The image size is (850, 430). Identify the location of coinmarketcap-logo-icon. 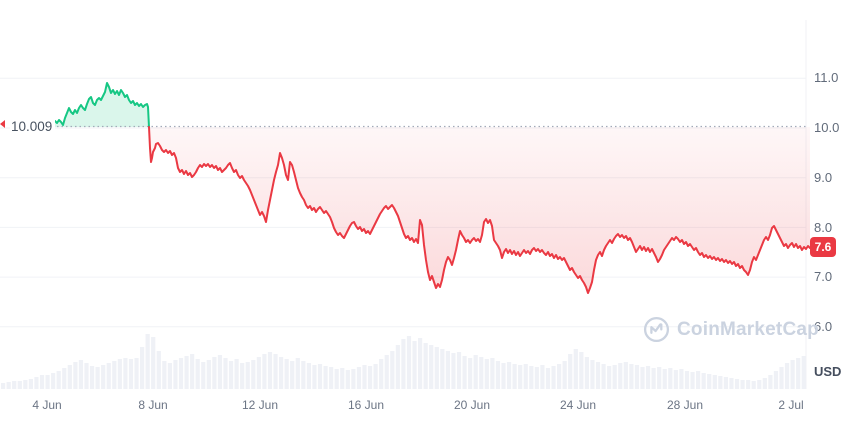
(656, 329).